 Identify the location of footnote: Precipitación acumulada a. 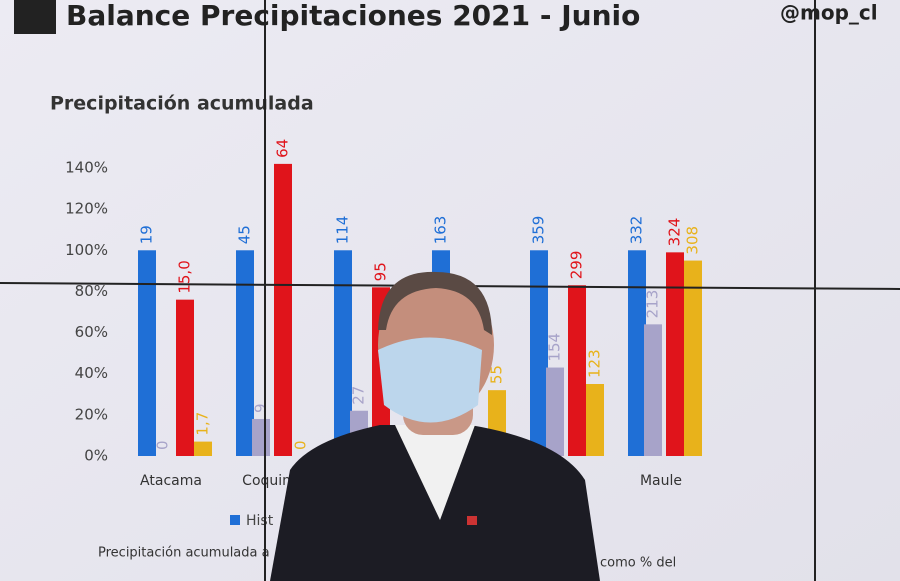
(184, 553).